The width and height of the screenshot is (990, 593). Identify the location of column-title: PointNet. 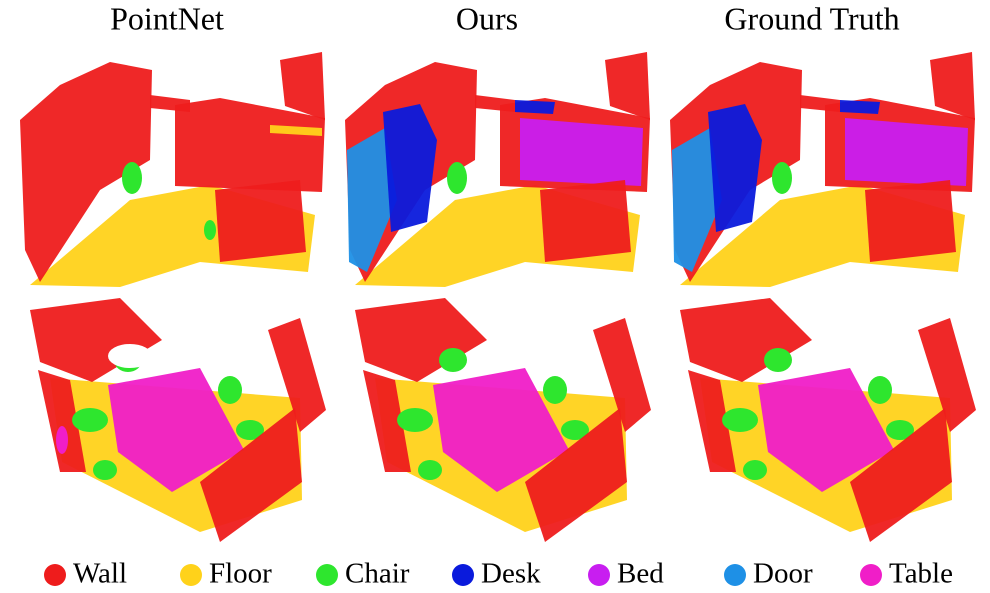
(167, 18).